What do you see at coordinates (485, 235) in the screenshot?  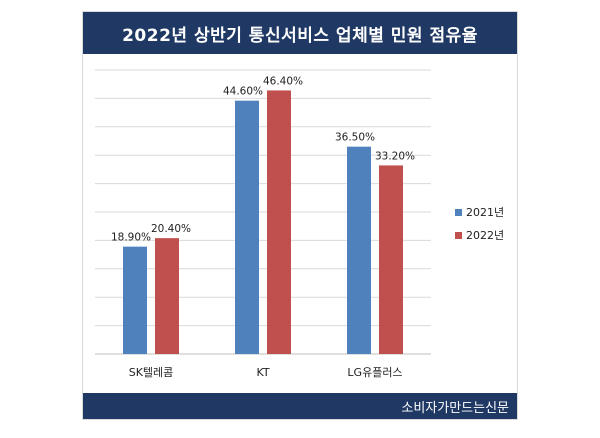 I see `legend-label: 2022년` at bounding box center [485, 235].